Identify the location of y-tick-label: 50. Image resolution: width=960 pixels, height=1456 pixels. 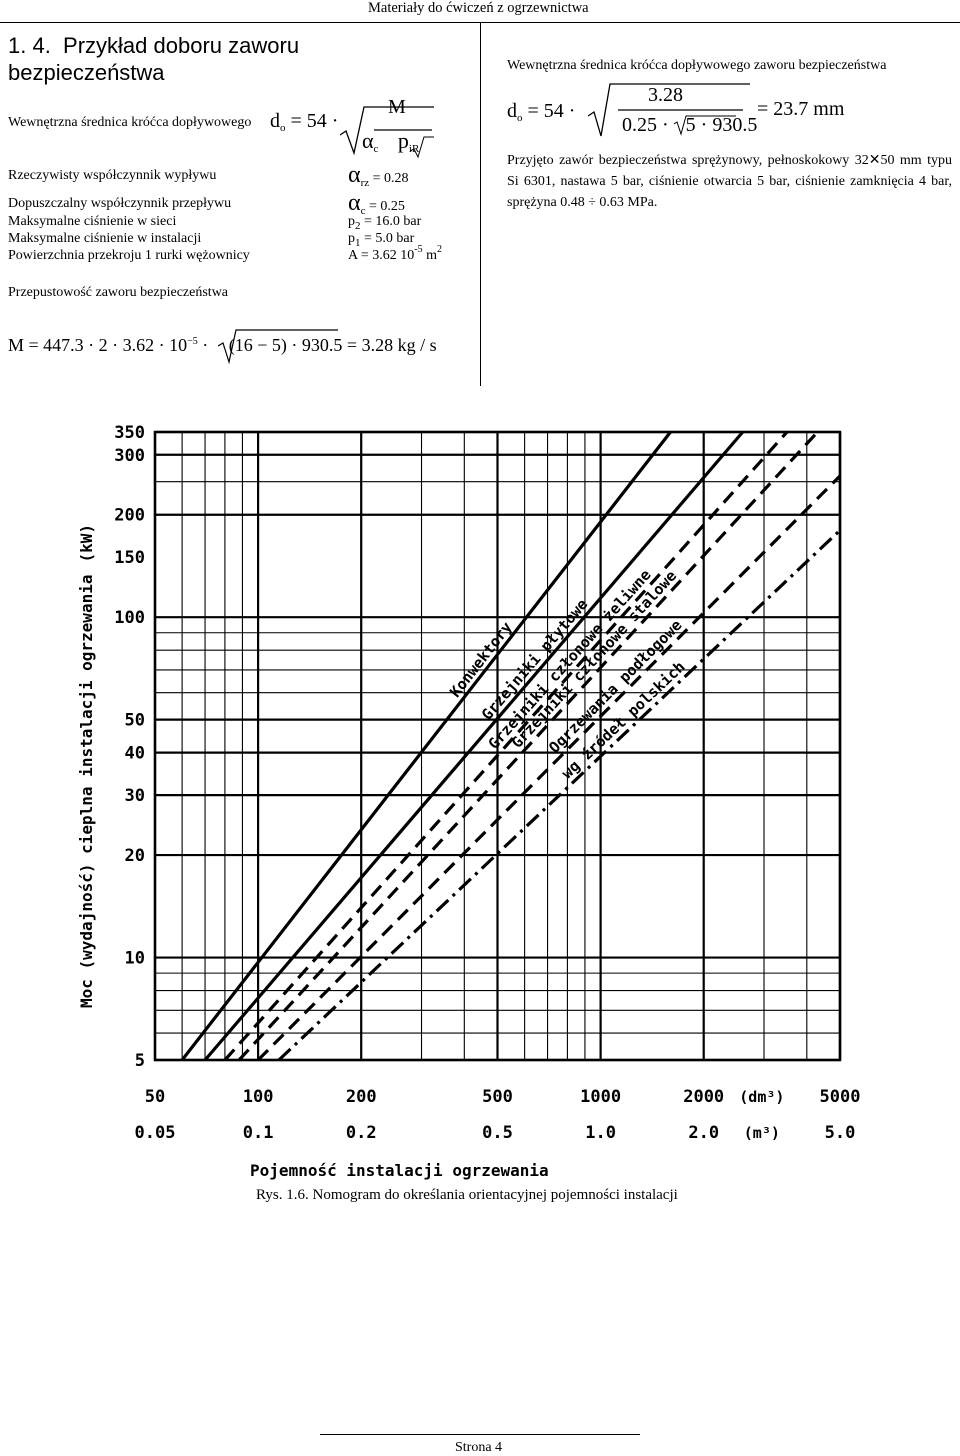
(135, 721).